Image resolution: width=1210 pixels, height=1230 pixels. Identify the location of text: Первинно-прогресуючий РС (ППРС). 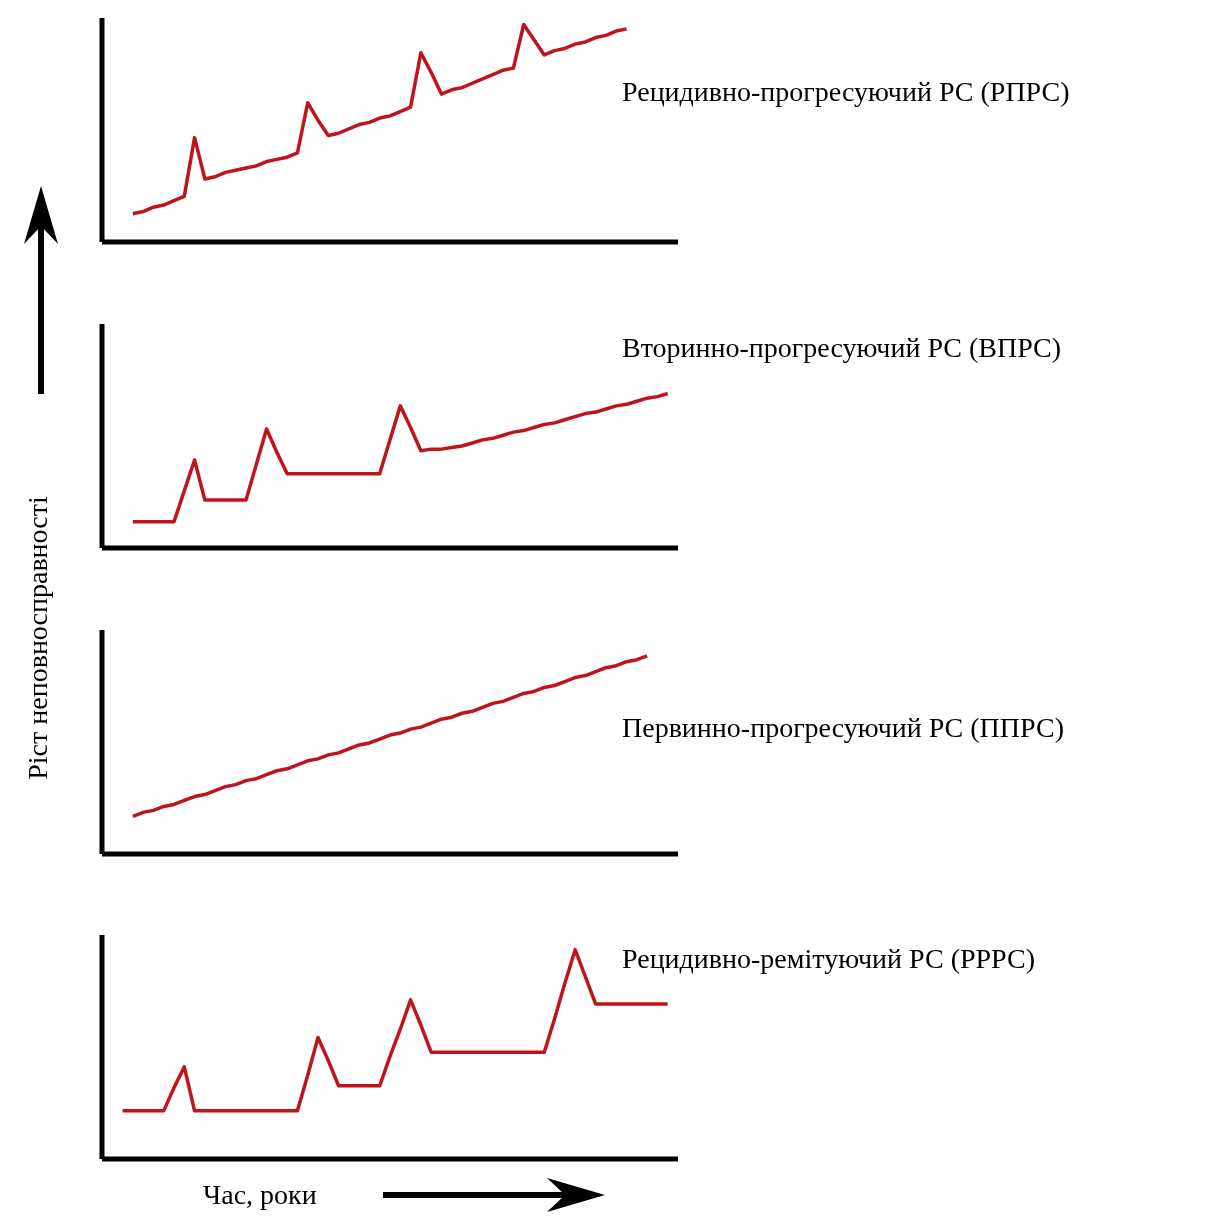
(843, 728).